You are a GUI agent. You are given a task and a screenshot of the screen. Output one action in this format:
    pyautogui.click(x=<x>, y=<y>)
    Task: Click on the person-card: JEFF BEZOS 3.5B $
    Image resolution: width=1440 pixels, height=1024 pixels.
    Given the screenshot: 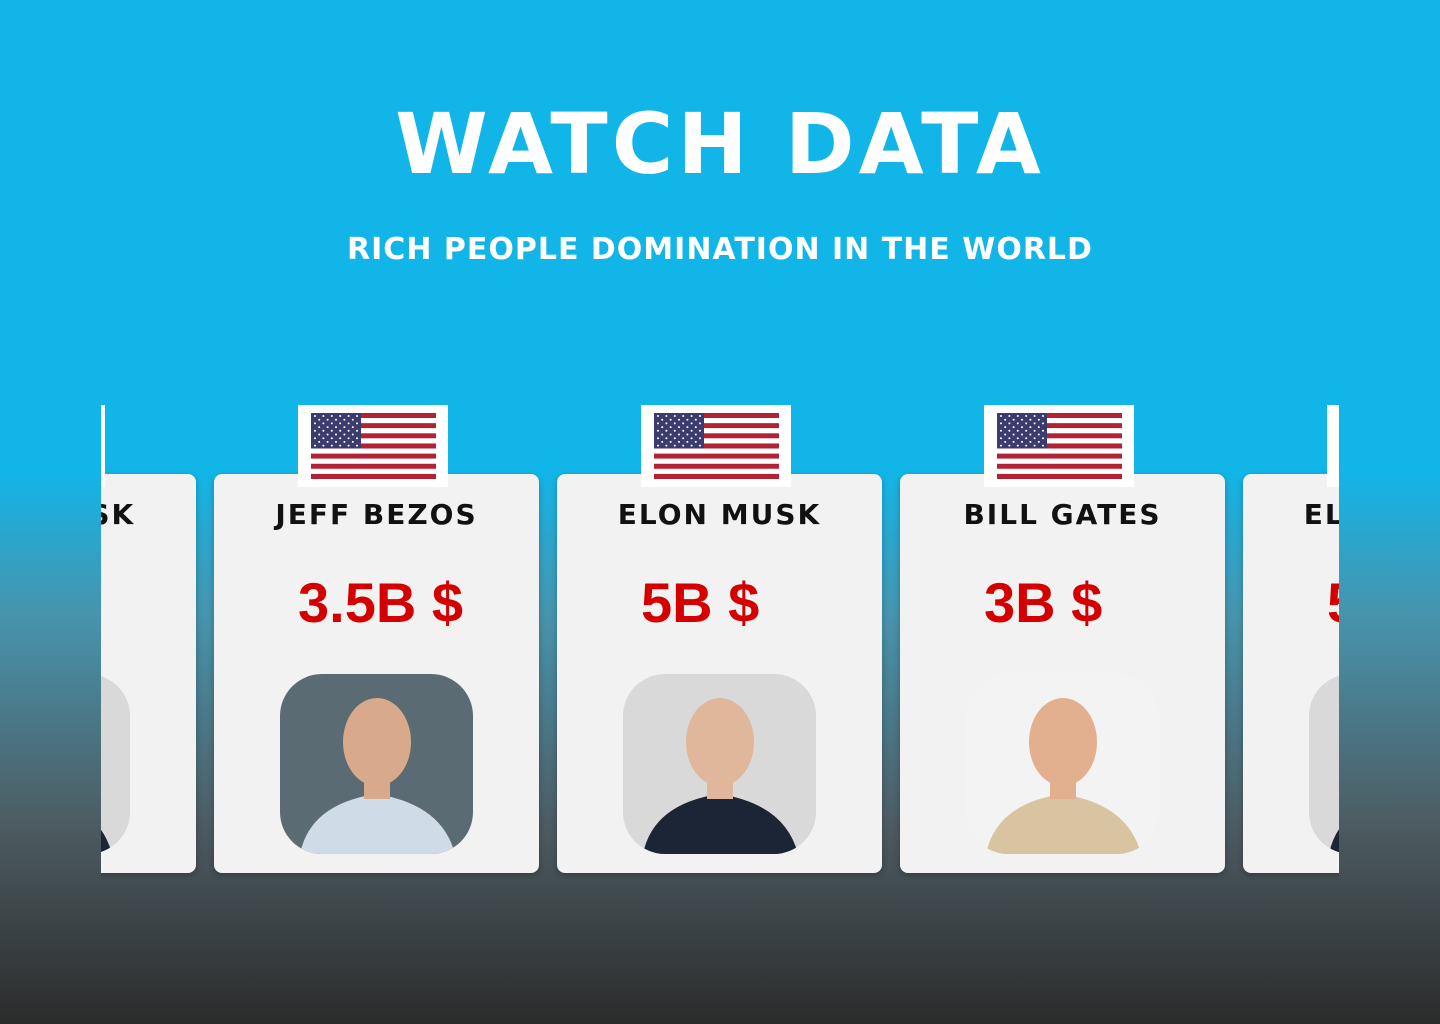 What is the action you would take?
    pyautogui.click(x=376, y=673)
    